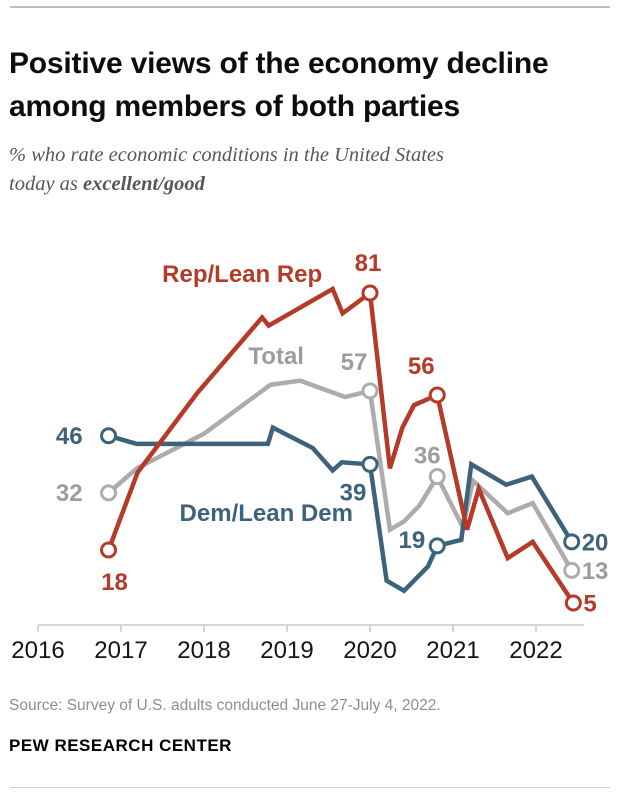 This screenshot has width=620, height=794. I want to click on value-label-rep-lean-rep-18: 18, so click(114, 582).